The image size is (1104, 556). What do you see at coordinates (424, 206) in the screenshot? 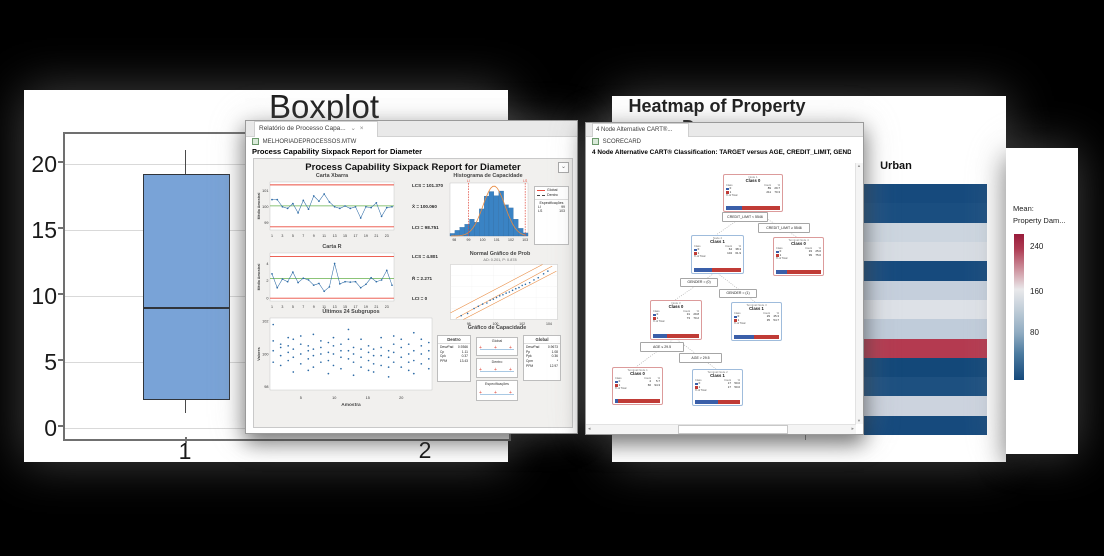
I see `xbar-center-label: X̄ = 100.060` at bounding box center [424, 206].